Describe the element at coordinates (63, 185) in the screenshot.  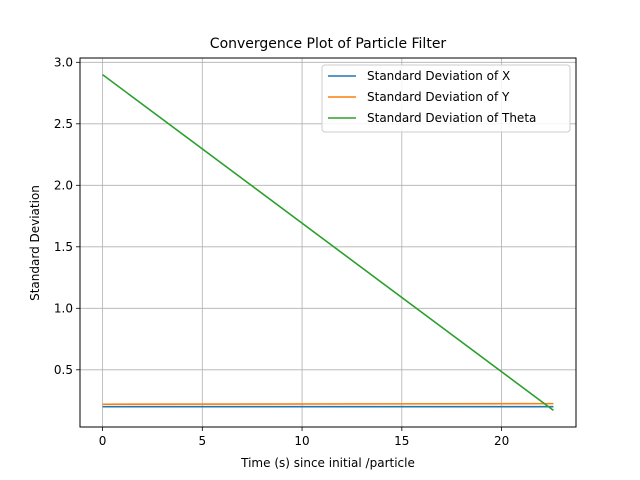
I see `y-tick-label: 2.0` at that location.